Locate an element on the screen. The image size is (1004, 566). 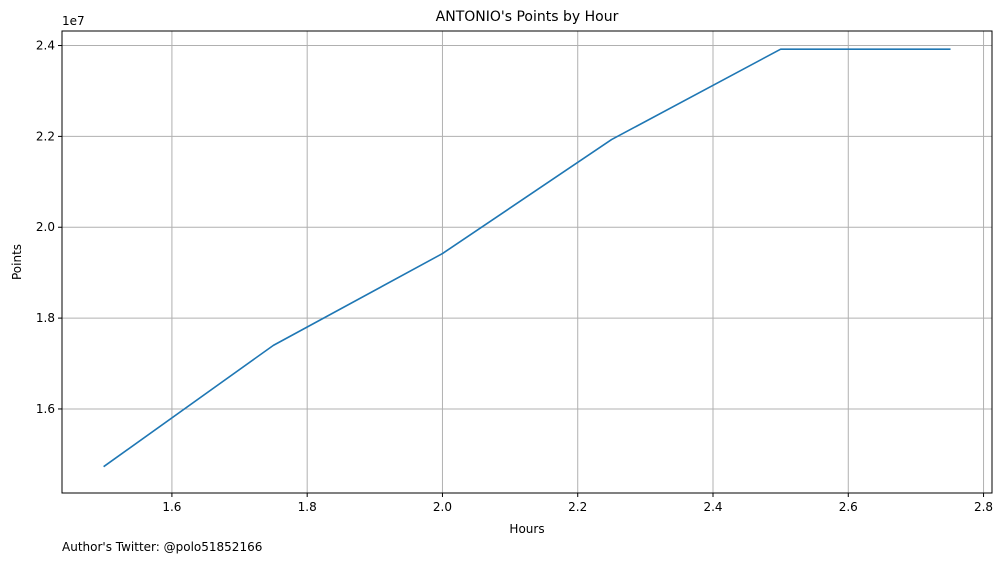
chart-title: ANTONIO's Points by Hour is located at coordinates (527, 17).